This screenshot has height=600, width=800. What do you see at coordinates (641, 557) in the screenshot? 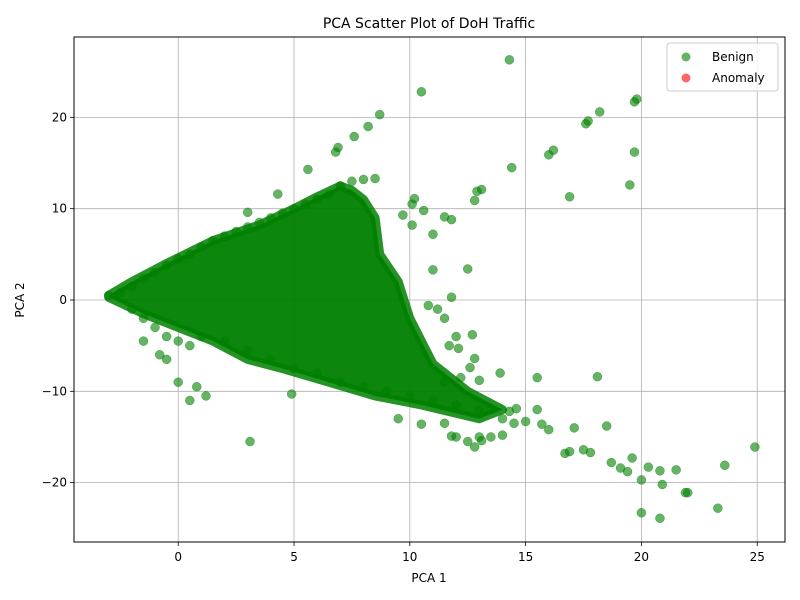
I see `x-tick-label: 20` at bounding box center [641, 557].